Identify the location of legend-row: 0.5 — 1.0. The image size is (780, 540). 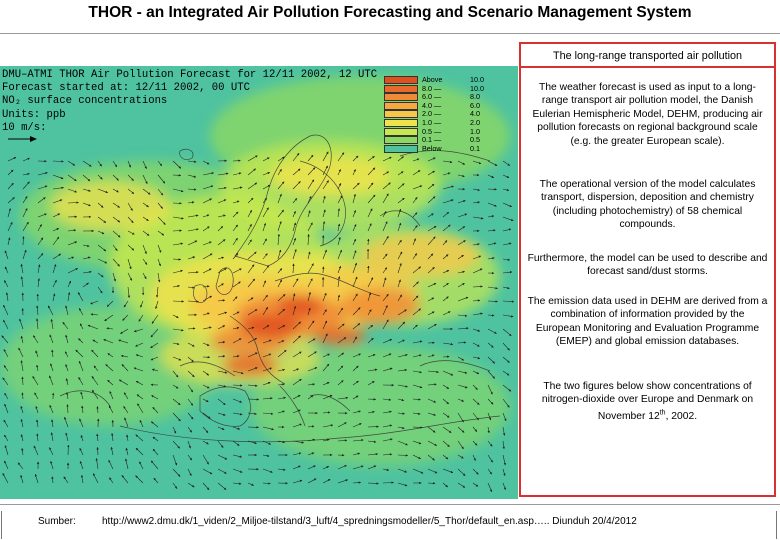
(443, 132).